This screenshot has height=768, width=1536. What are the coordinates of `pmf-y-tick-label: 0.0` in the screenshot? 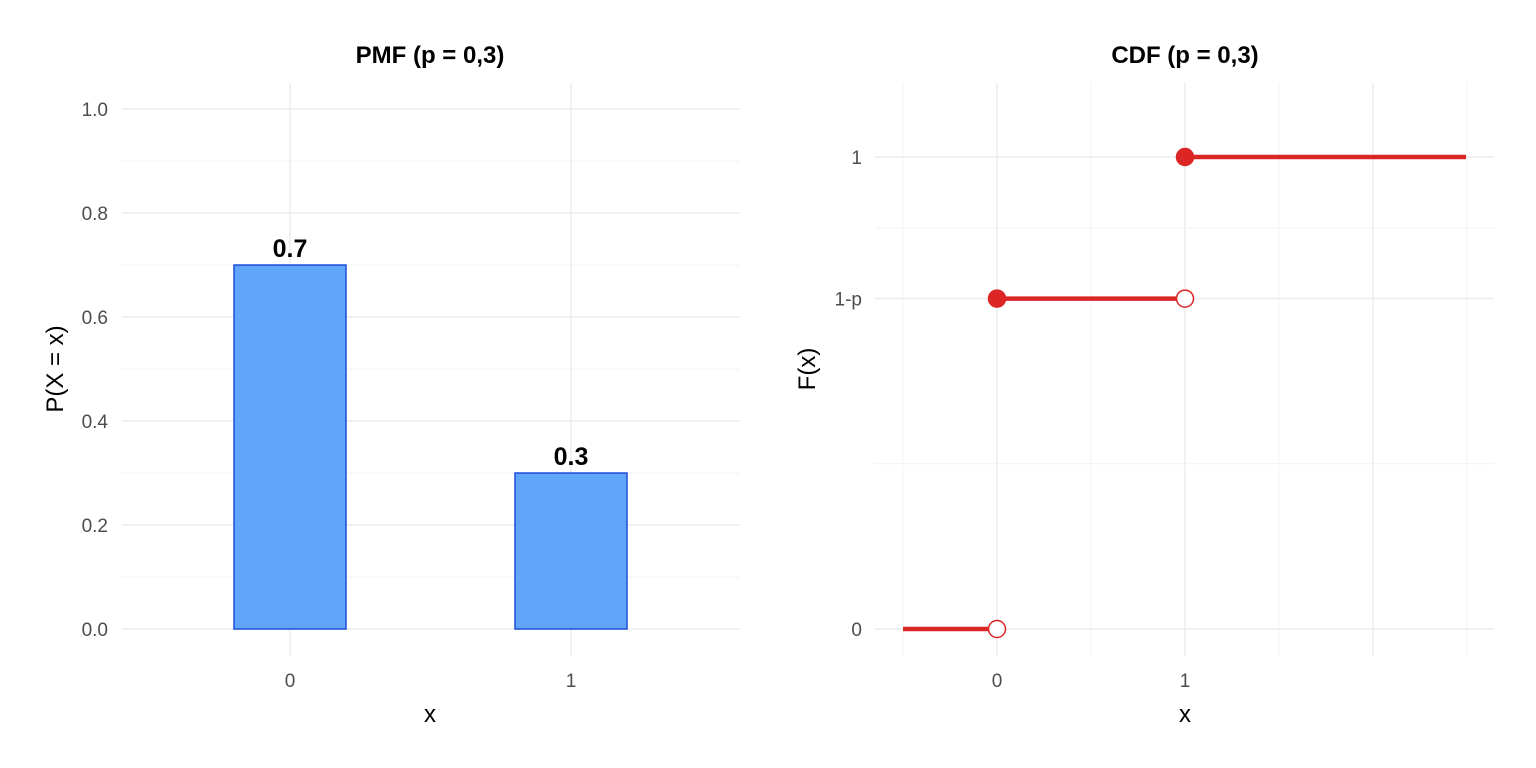 It's located at (95, 630).